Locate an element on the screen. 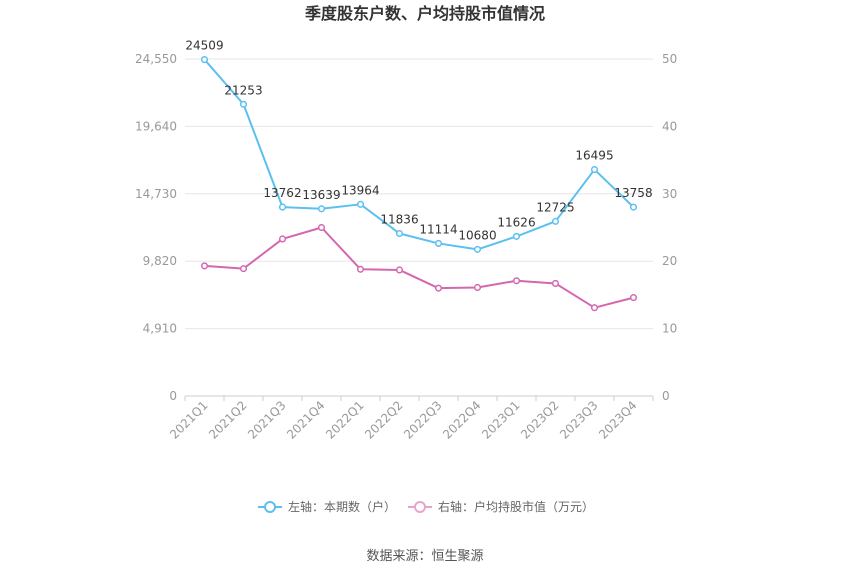 Image resolution: width=850 pixels, height=575 pixels. data-label: 21253 is located at coordinates (243, 90).